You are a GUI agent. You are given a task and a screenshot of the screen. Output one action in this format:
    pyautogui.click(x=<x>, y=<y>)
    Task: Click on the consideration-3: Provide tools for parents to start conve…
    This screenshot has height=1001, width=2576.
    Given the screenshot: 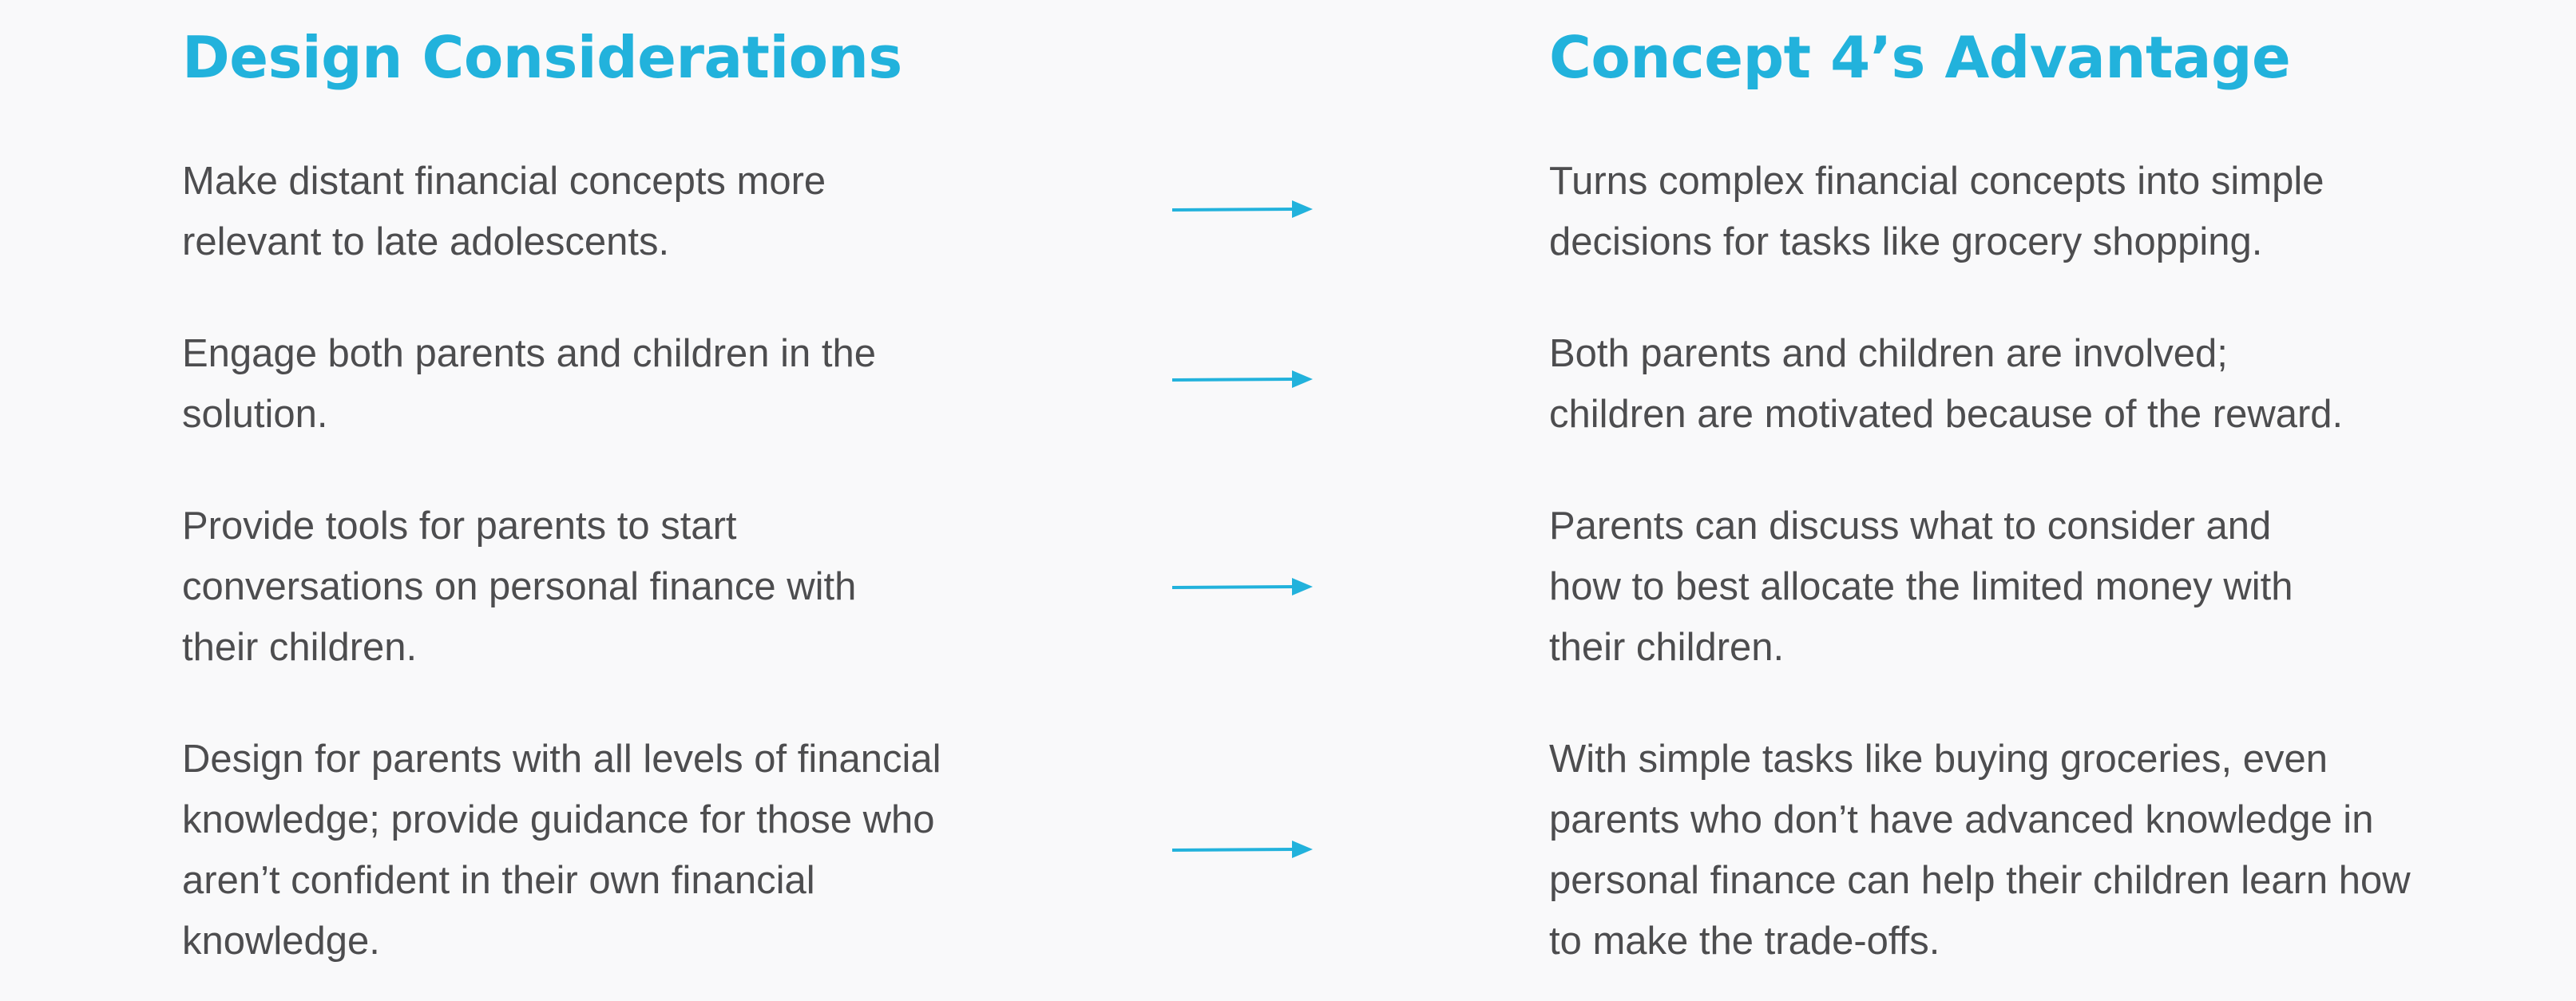 What is the action you would take?
    pyautogui.click(x=519, y=586)
    